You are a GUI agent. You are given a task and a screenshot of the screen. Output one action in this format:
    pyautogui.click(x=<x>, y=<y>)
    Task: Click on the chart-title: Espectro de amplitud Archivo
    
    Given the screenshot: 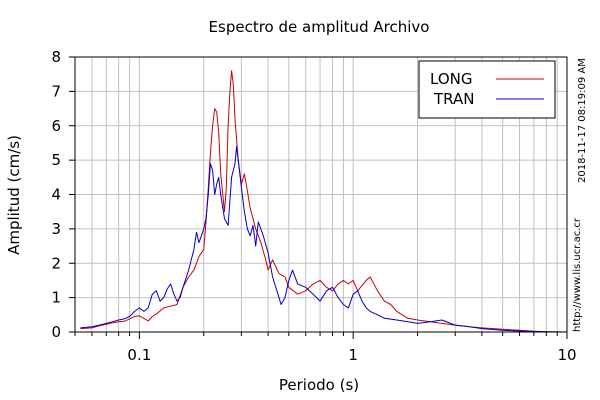 What is the action you would take?
    pyautogui.click(x=319, y=27)
    